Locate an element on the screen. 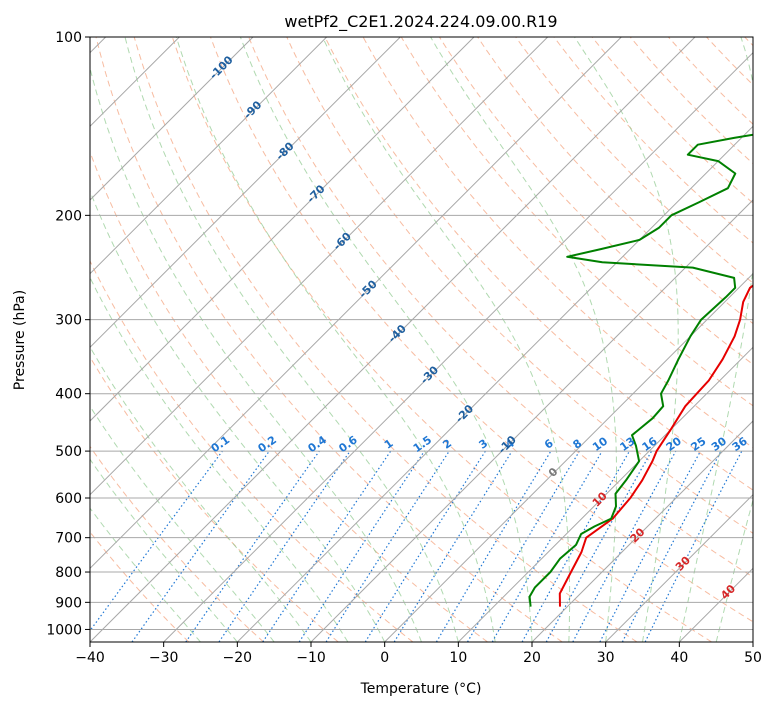  x-tick-label: −20 is located at coordinates (238, 658).